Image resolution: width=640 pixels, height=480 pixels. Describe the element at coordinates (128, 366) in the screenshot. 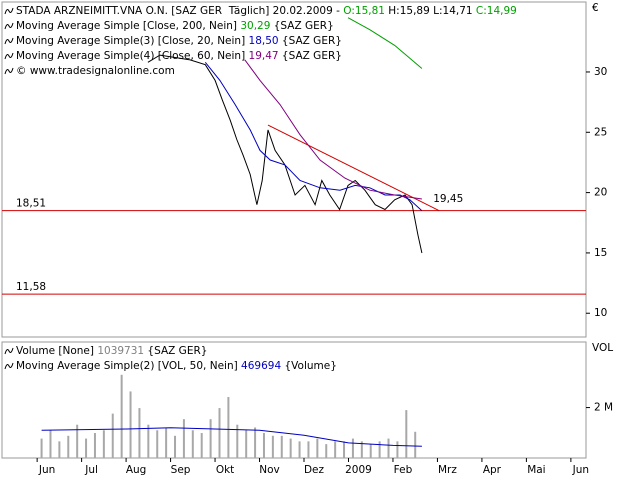

I see `legend-part: Moving Average Simple(2) [VOL, 50, Nein]` at that location.